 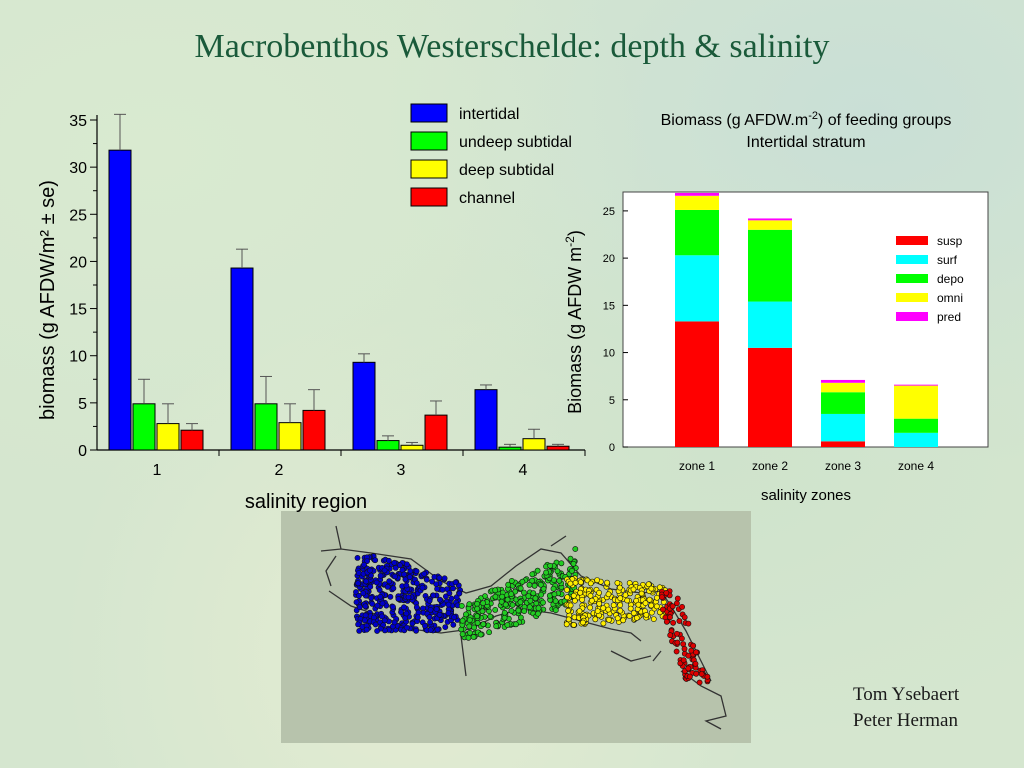 I want to click on y-tick-label: 20, so click(x=609, y=259).